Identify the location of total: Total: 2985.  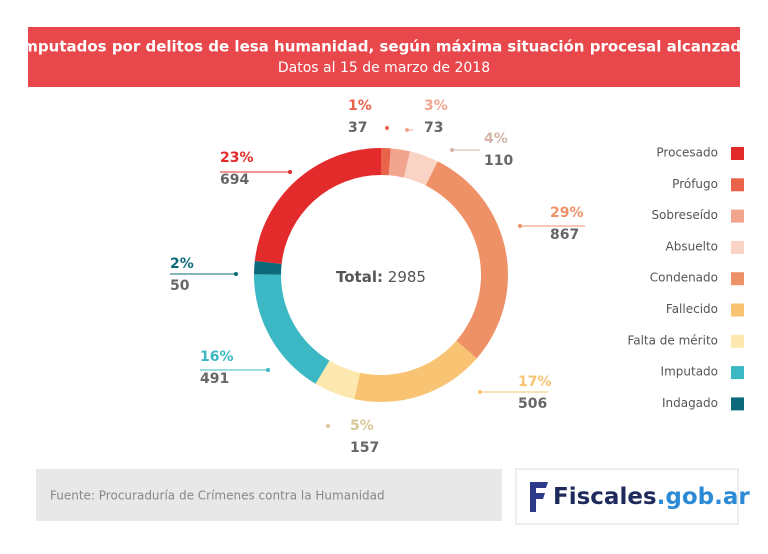
(381, 277).